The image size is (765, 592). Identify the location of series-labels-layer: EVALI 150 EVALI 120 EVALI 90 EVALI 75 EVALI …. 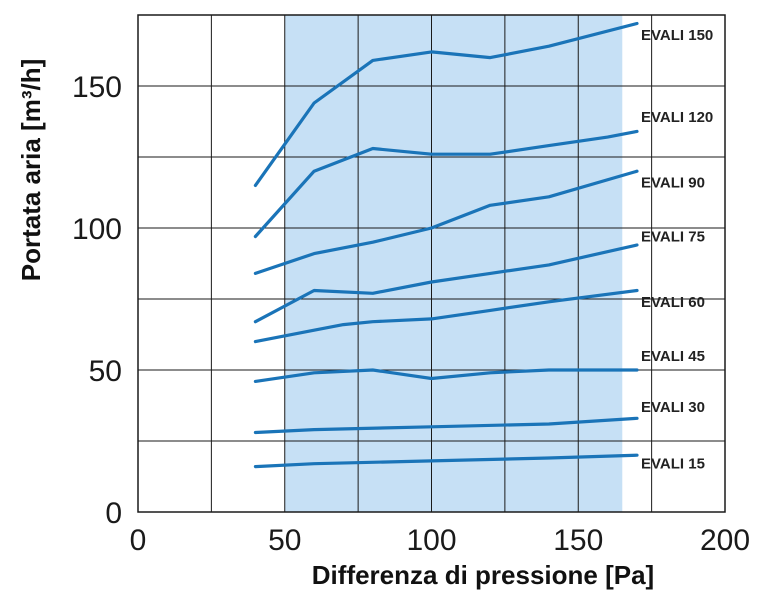
(677, 250).